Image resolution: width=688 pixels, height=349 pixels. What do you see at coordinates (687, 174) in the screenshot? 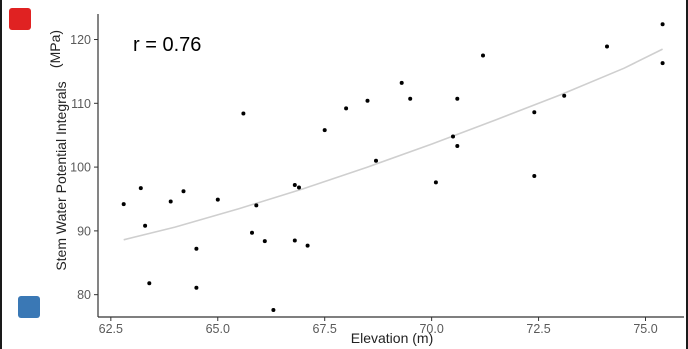
I see `right-frame-border` at bounding box center [687, 174].